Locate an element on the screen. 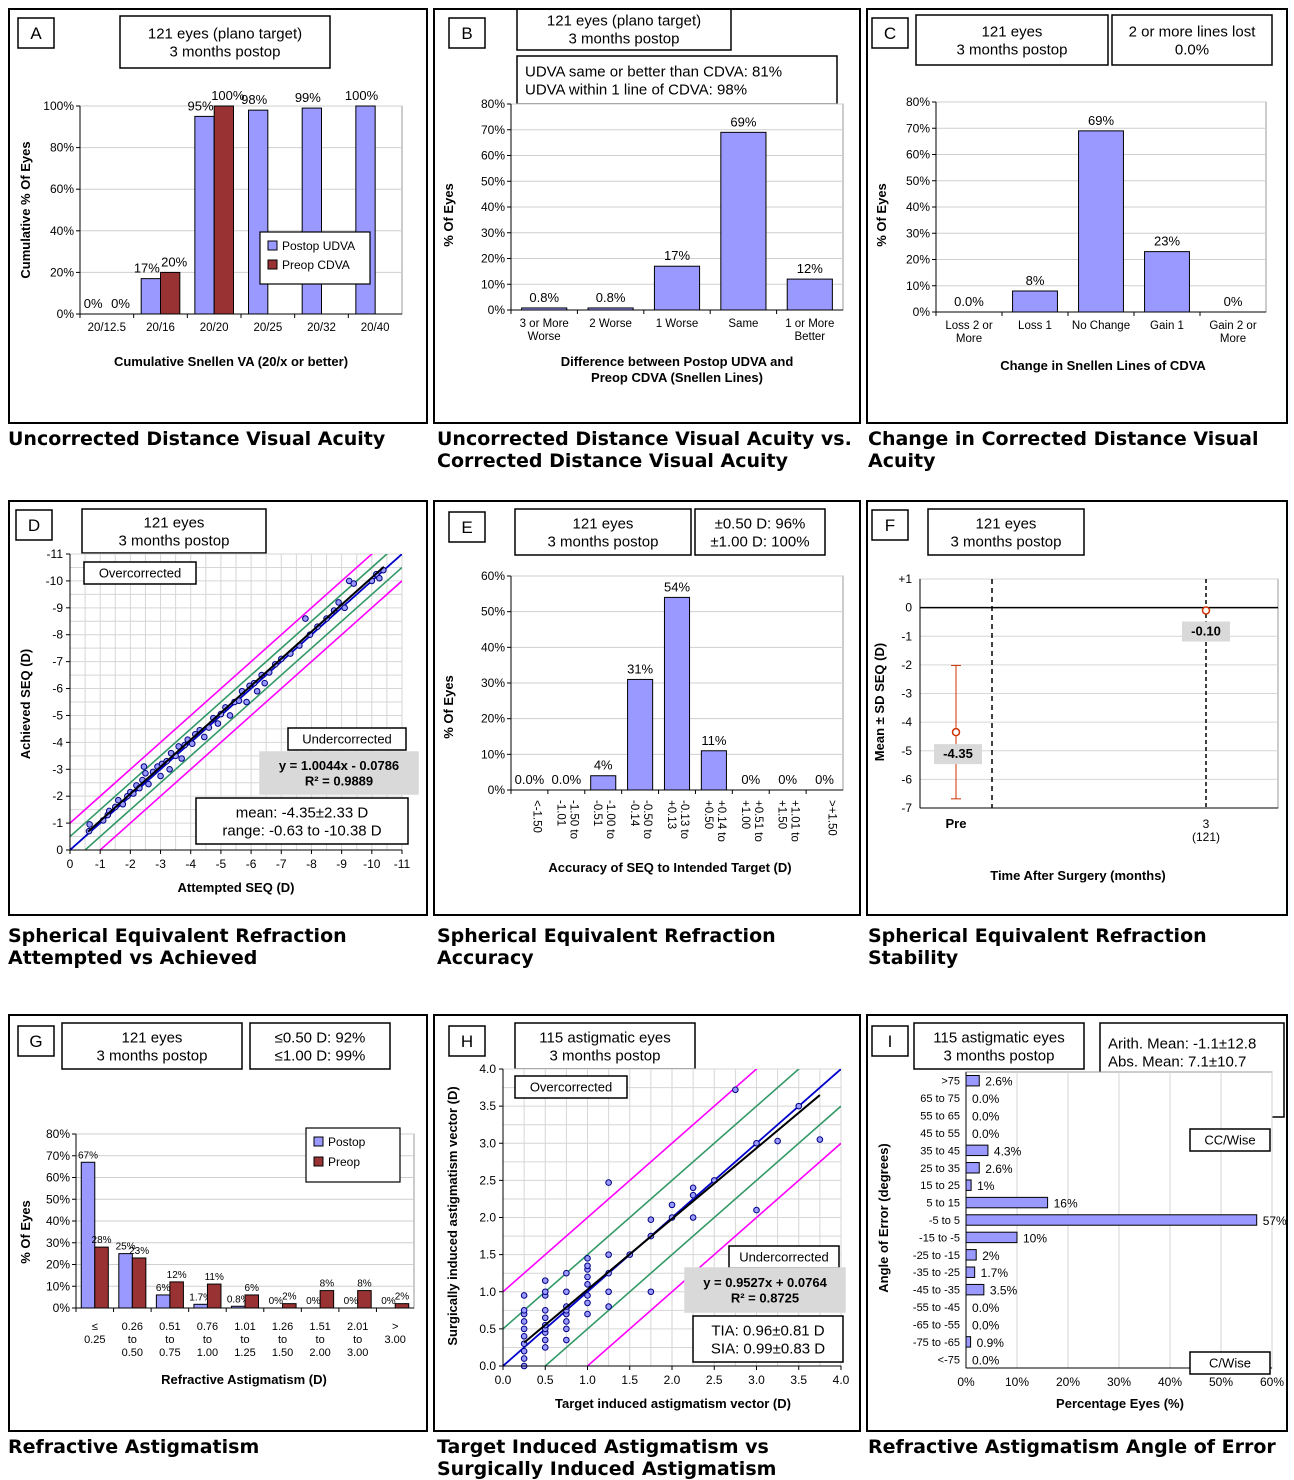  x-tick-label: 50% is located at coordinates (1221, 1382).